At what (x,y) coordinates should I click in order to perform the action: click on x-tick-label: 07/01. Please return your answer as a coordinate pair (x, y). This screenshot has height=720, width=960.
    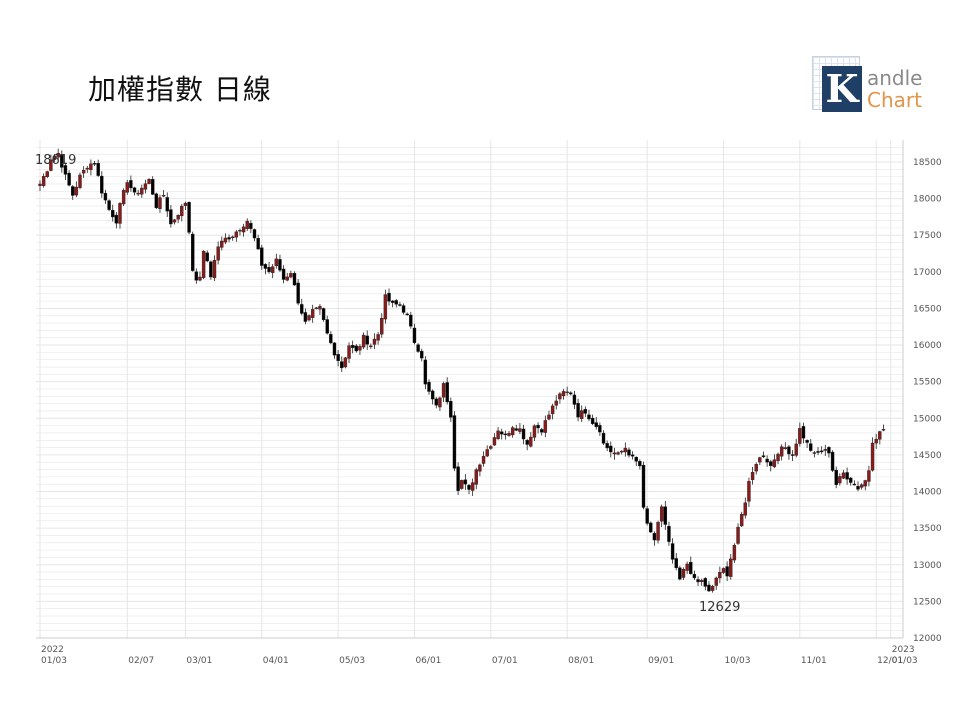
    Looking at the image, I should click on (505, 661).